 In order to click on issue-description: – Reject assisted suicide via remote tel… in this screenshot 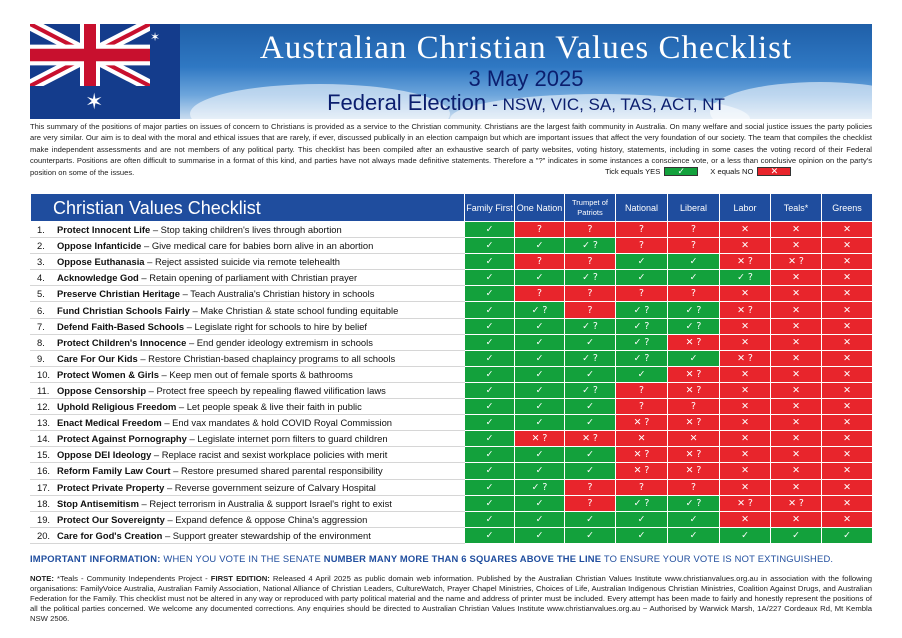, I will do `click(242, 262)`.